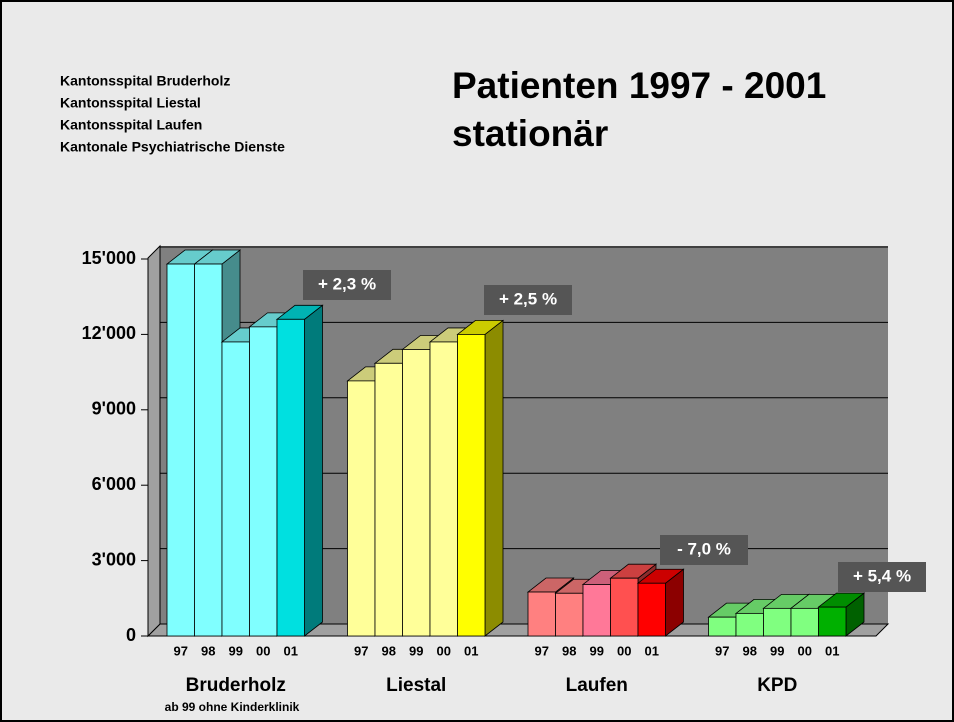  Describe the element at coordinates (114, 409) in the screenshot. I see `y-tick-label: 9'000` at that location.